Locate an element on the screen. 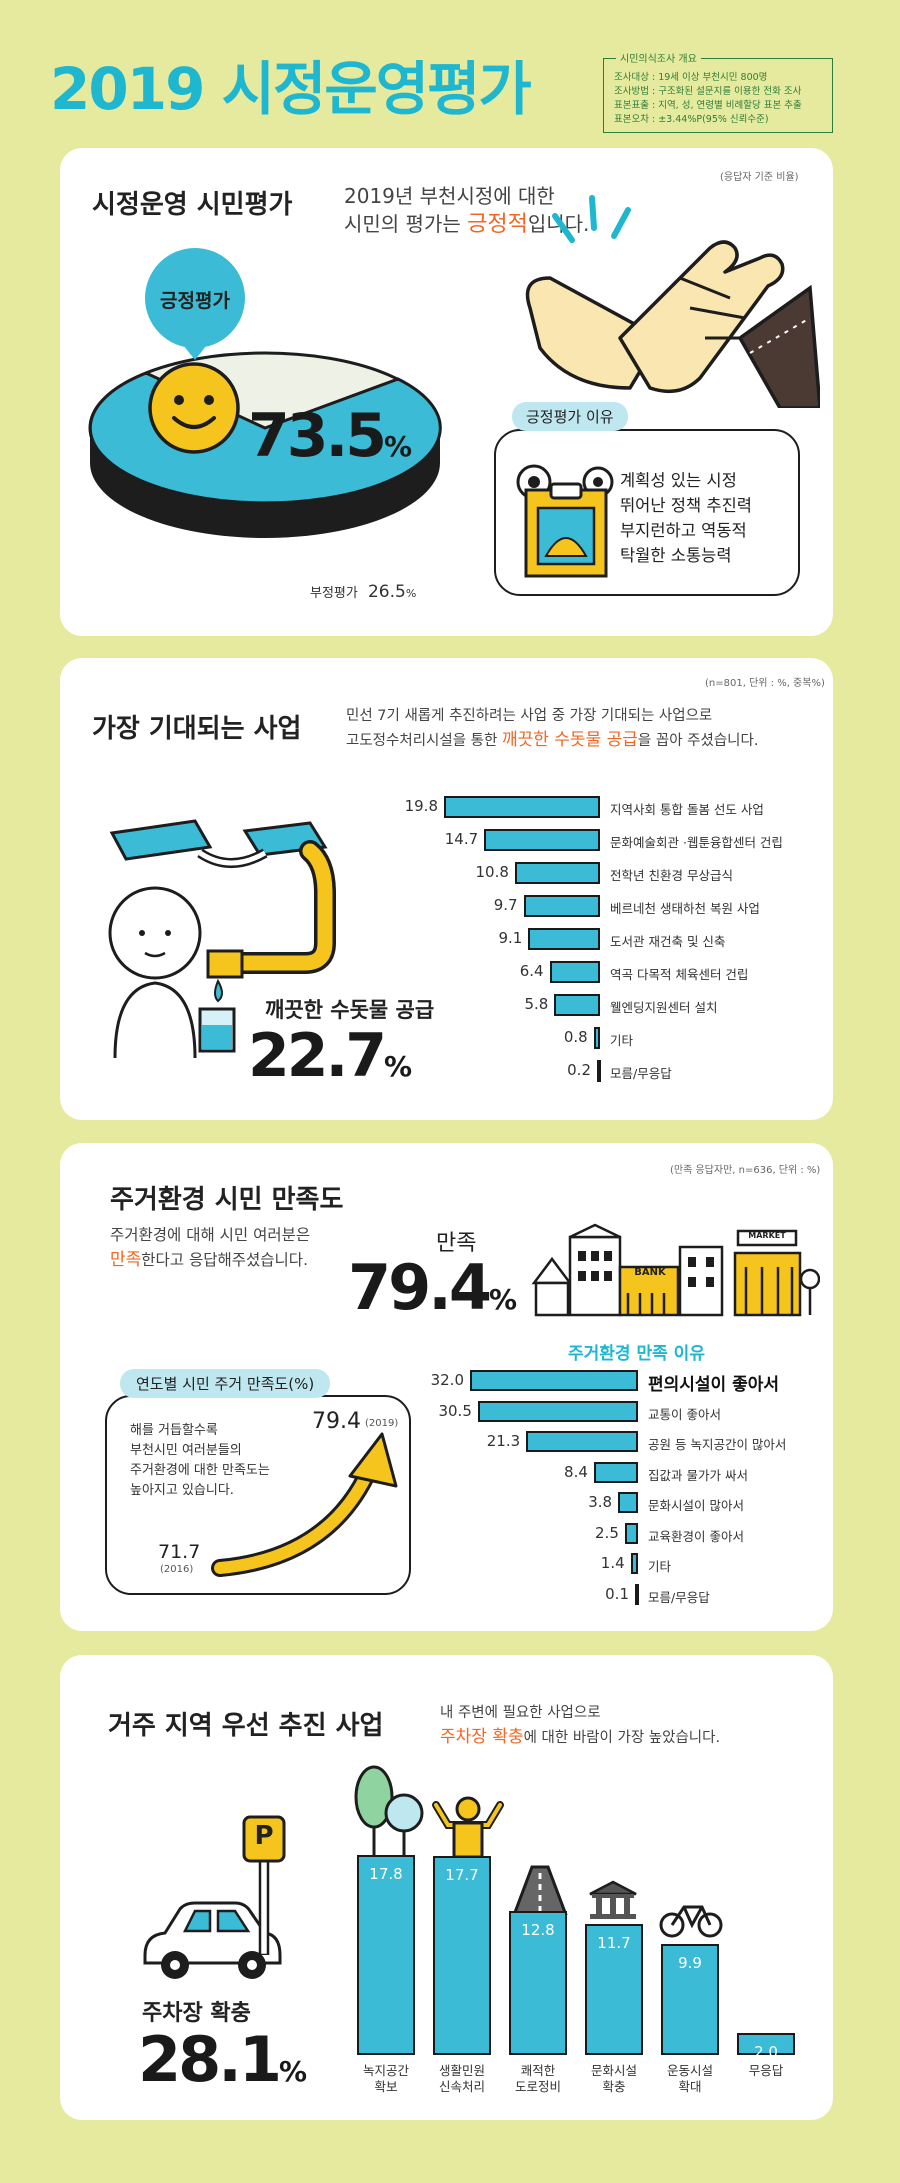  bar-value-label: 2.5 is located at coordinates (607, 1532).